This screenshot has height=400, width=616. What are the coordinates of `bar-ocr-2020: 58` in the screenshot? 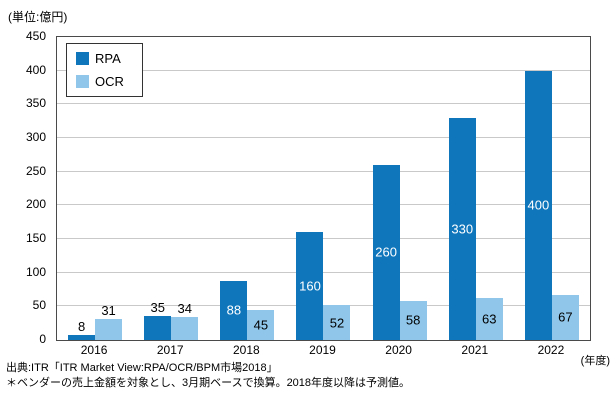 It's located at (413, 320).